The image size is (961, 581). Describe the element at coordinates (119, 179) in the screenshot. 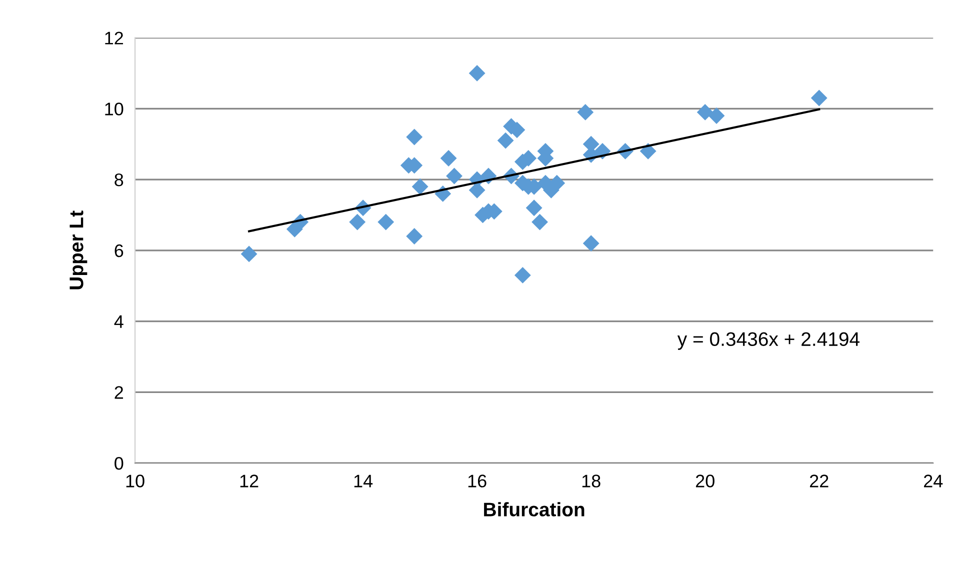

I see `y-tick-label: 8` at that location.